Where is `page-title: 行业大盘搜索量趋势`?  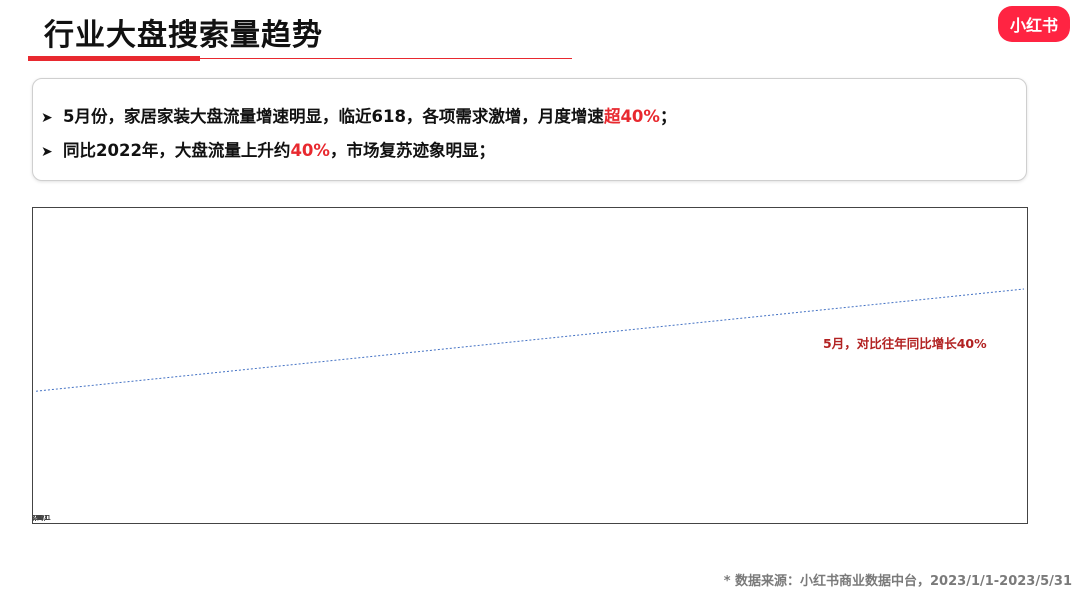 page-title: 行业大盘搜索量趋势 is located at coordinates (183, 35).